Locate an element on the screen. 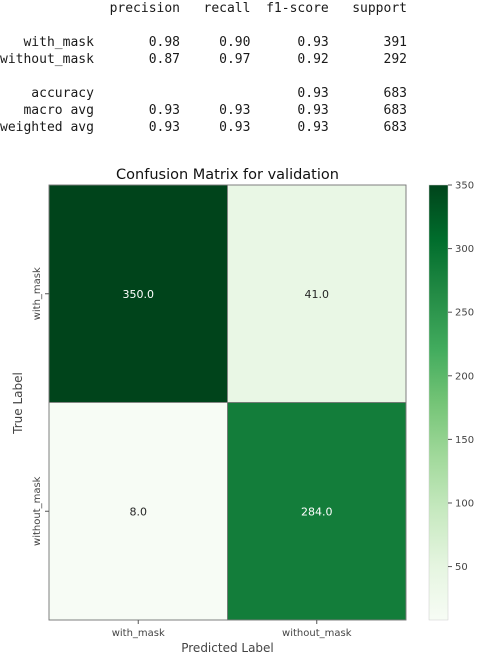  chart-title: Confusion Matrix for validation is located at coordinates (227, 175).